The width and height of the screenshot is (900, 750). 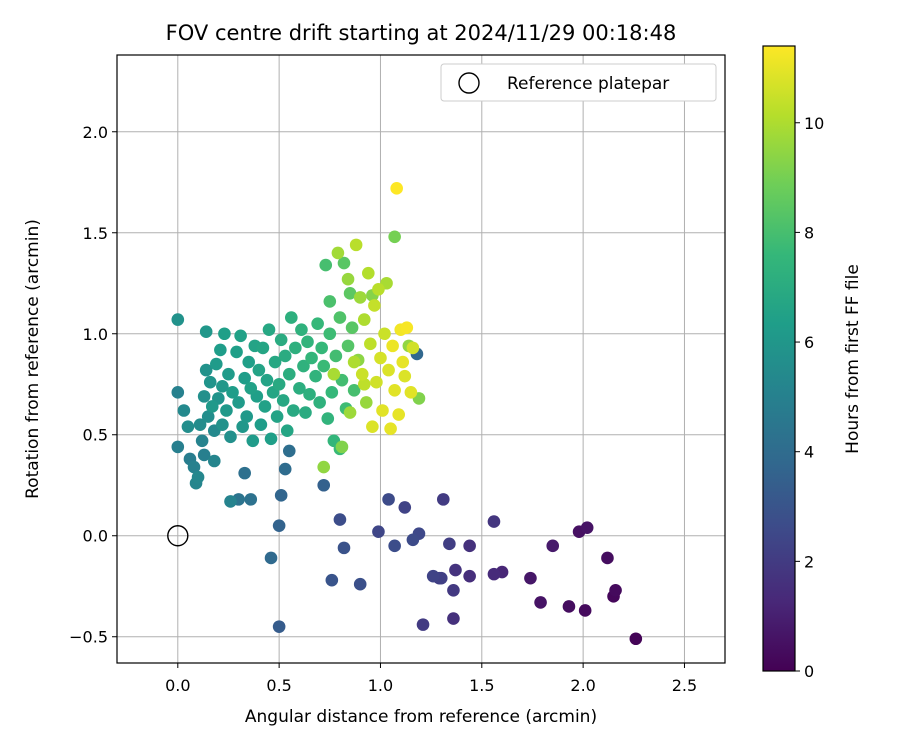 What do you see at coordinates (809, 452) in the screenshot?
I see `colorbar-tick-label: 4` at bounding box center [809, 452].